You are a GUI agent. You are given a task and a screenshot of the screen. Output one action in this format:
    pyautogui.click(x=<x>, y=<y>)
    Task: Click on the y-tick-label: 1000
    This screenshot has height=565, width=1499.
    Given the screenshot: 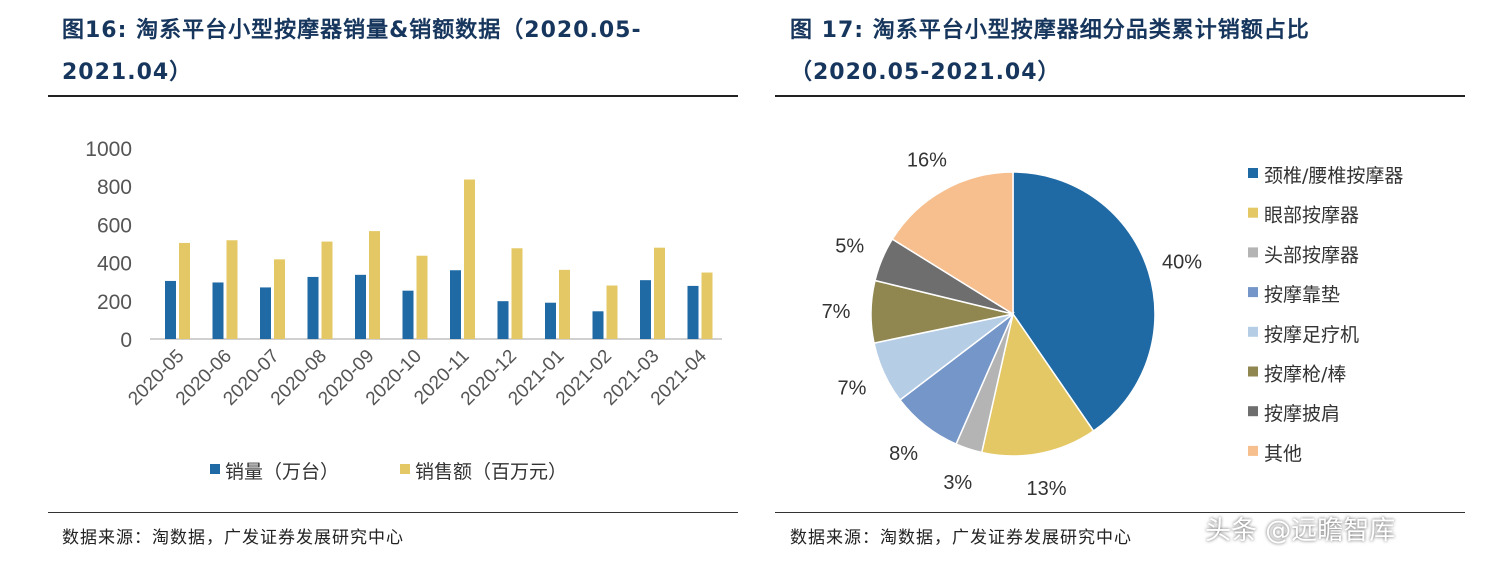 What is the action you would take?
    pyautogui.click(x=108, y=149)
    